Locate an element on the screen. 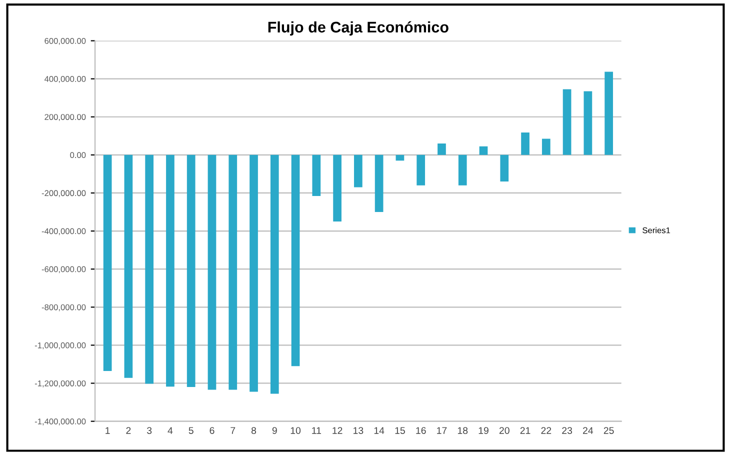  y-tick-label: 600,000.00 is located at coordinates (65, 41).